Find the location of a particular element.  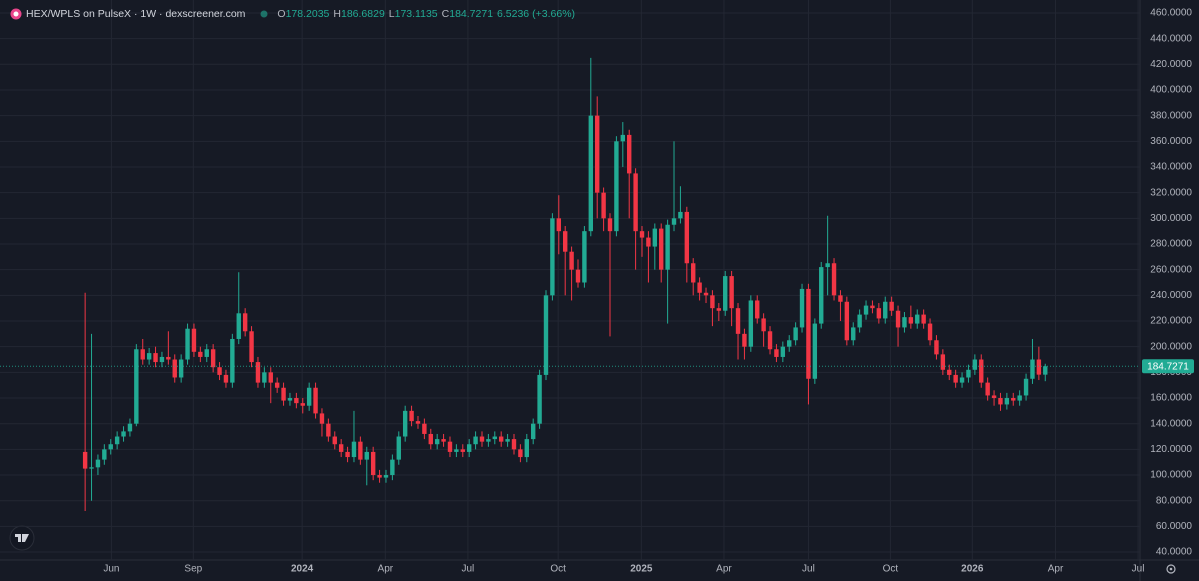

low-label: L is located at coordinates (391, 14).